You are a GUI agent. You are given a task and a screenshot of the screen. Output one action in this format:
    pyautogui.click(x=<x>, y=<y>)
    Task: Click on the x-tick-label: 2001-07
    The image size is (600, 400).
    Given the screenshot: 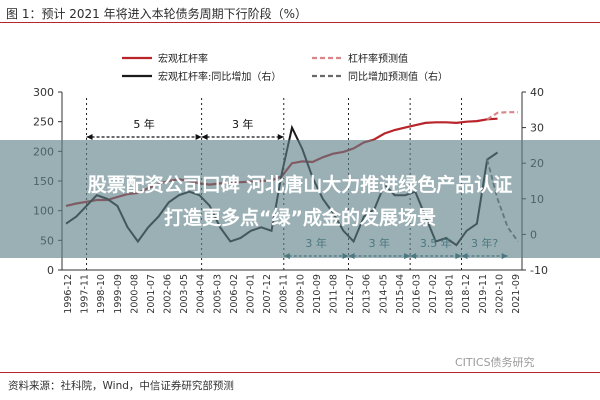 What is the action you would take?
    pyautogui.click(x=151, y=294)
    